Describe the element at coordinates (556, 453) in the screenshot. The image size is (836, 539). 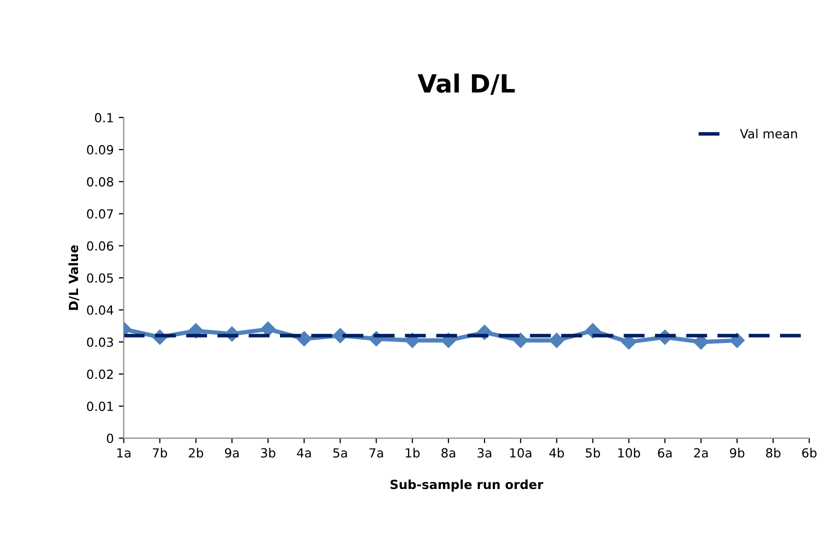
I see `x-tick-label: 4b` at that location.